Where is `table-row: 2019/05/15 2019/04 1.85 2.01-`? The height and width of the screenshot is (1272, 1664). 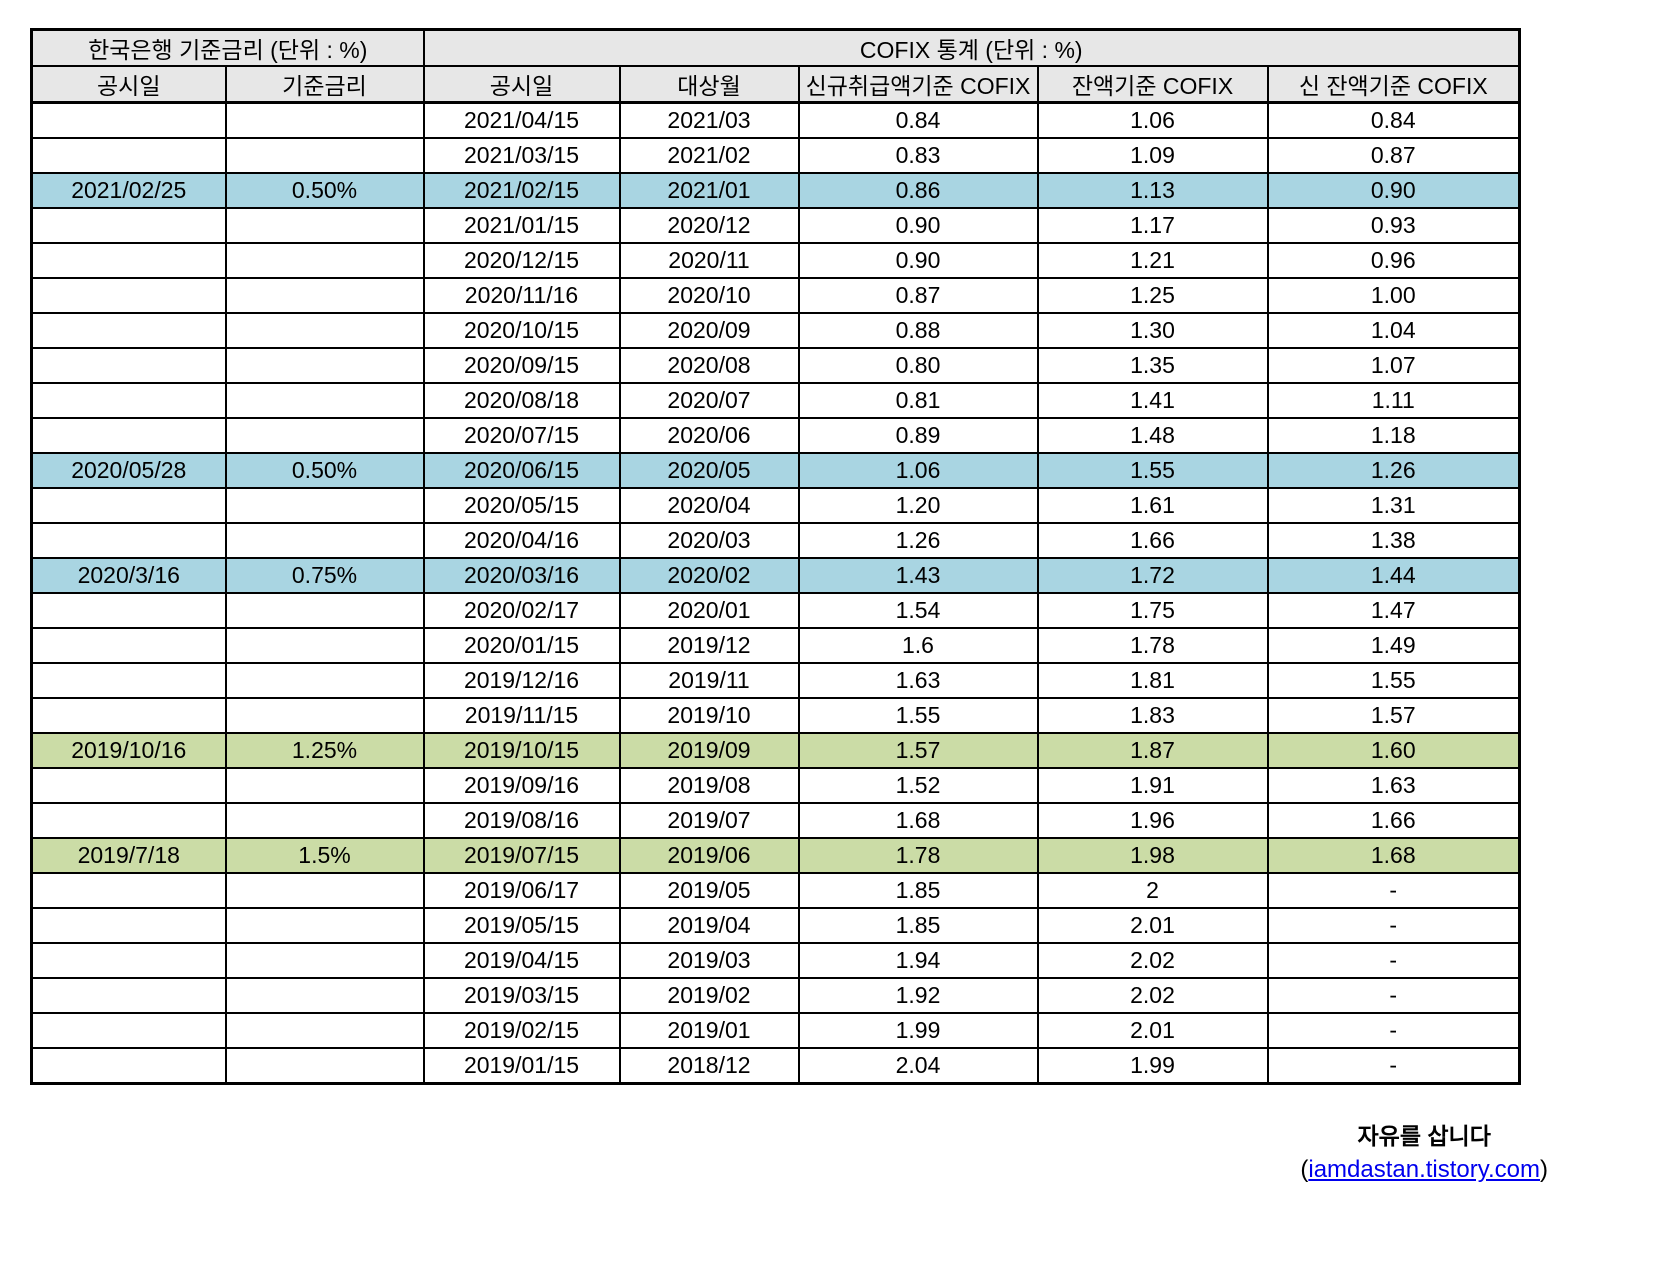
table-row: 2019/05/15 2019/04 1.85 2.01- is located at coordinates (775, 925).